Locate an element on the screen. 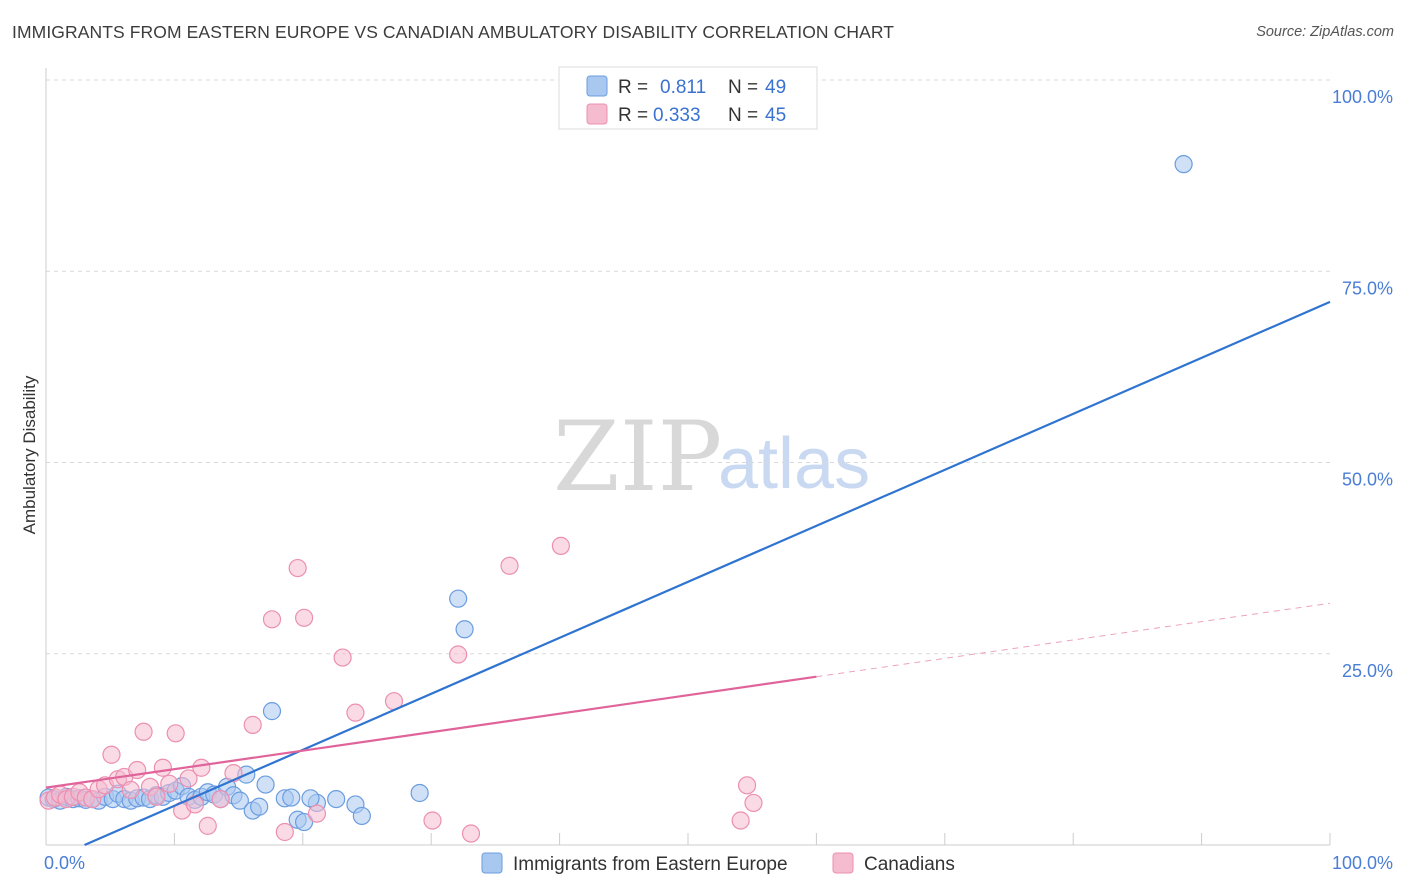 Image resolution: width=1406 pixels, height=892 pixels. bottom-legend-swatch-blue is located at coordinates (492, 863).